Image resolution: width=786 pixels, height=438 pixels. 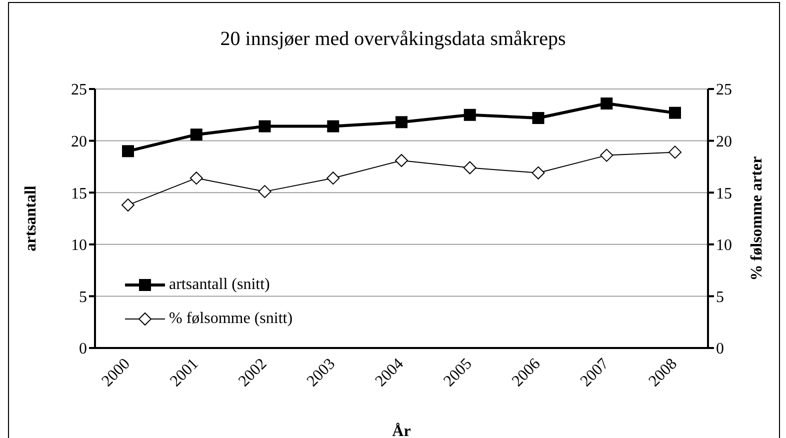 What do you see at coordinates (724, 193) in the screenshot?
I see `y2-tick-label: 15` at bounding box center [724, 193].